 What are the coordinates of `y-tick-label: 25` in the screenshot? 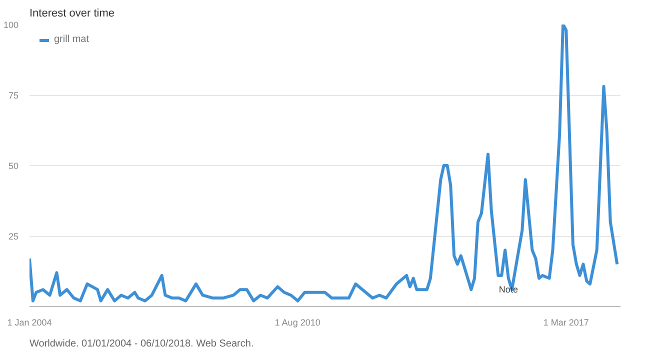 It's located at (13, 237).